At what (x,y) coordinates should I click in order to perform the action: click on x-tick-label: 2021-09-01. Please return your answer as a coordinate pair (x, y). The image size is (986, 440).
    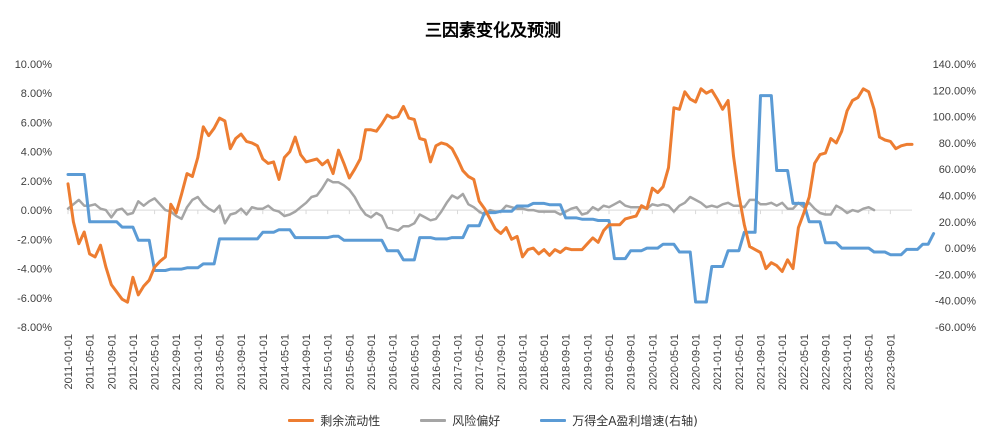
    Looking at the image, I should click on (762, 362).